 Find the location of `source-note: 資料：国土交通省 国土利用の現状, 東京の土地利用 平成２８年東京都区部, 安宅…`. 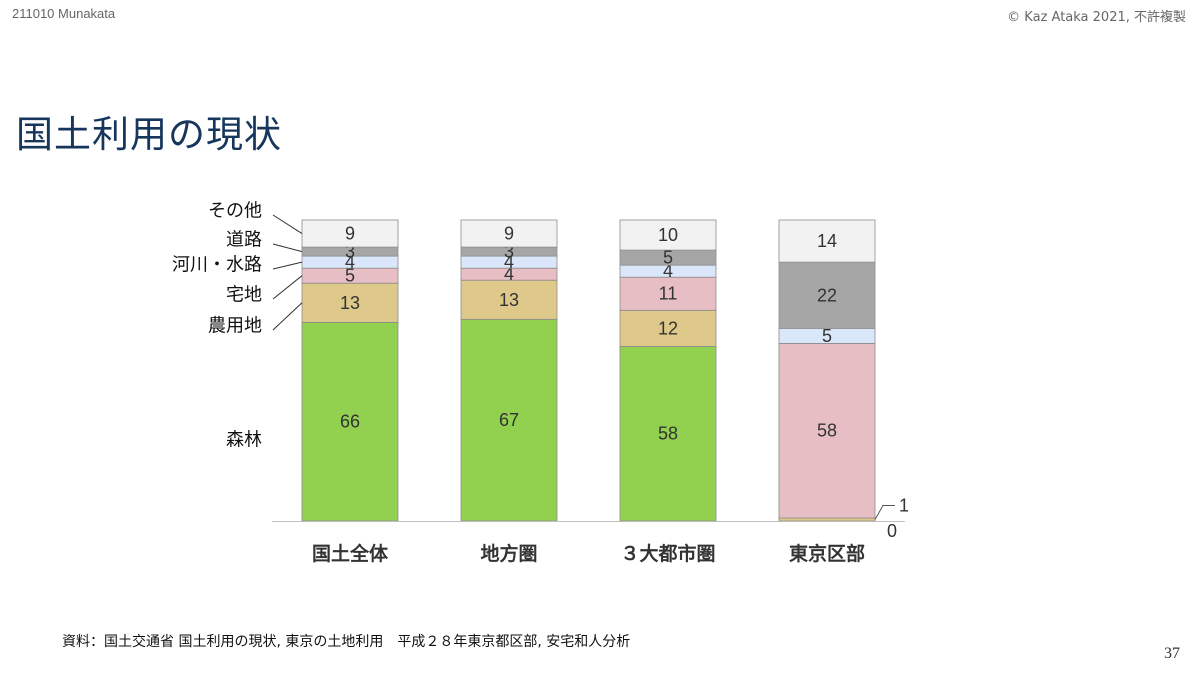

source-note: 資料：国土交通省 国土利用の現状, 東京の土地利用 平成２８年東京都区部, 安宅… is located at coordinates (346, 642).